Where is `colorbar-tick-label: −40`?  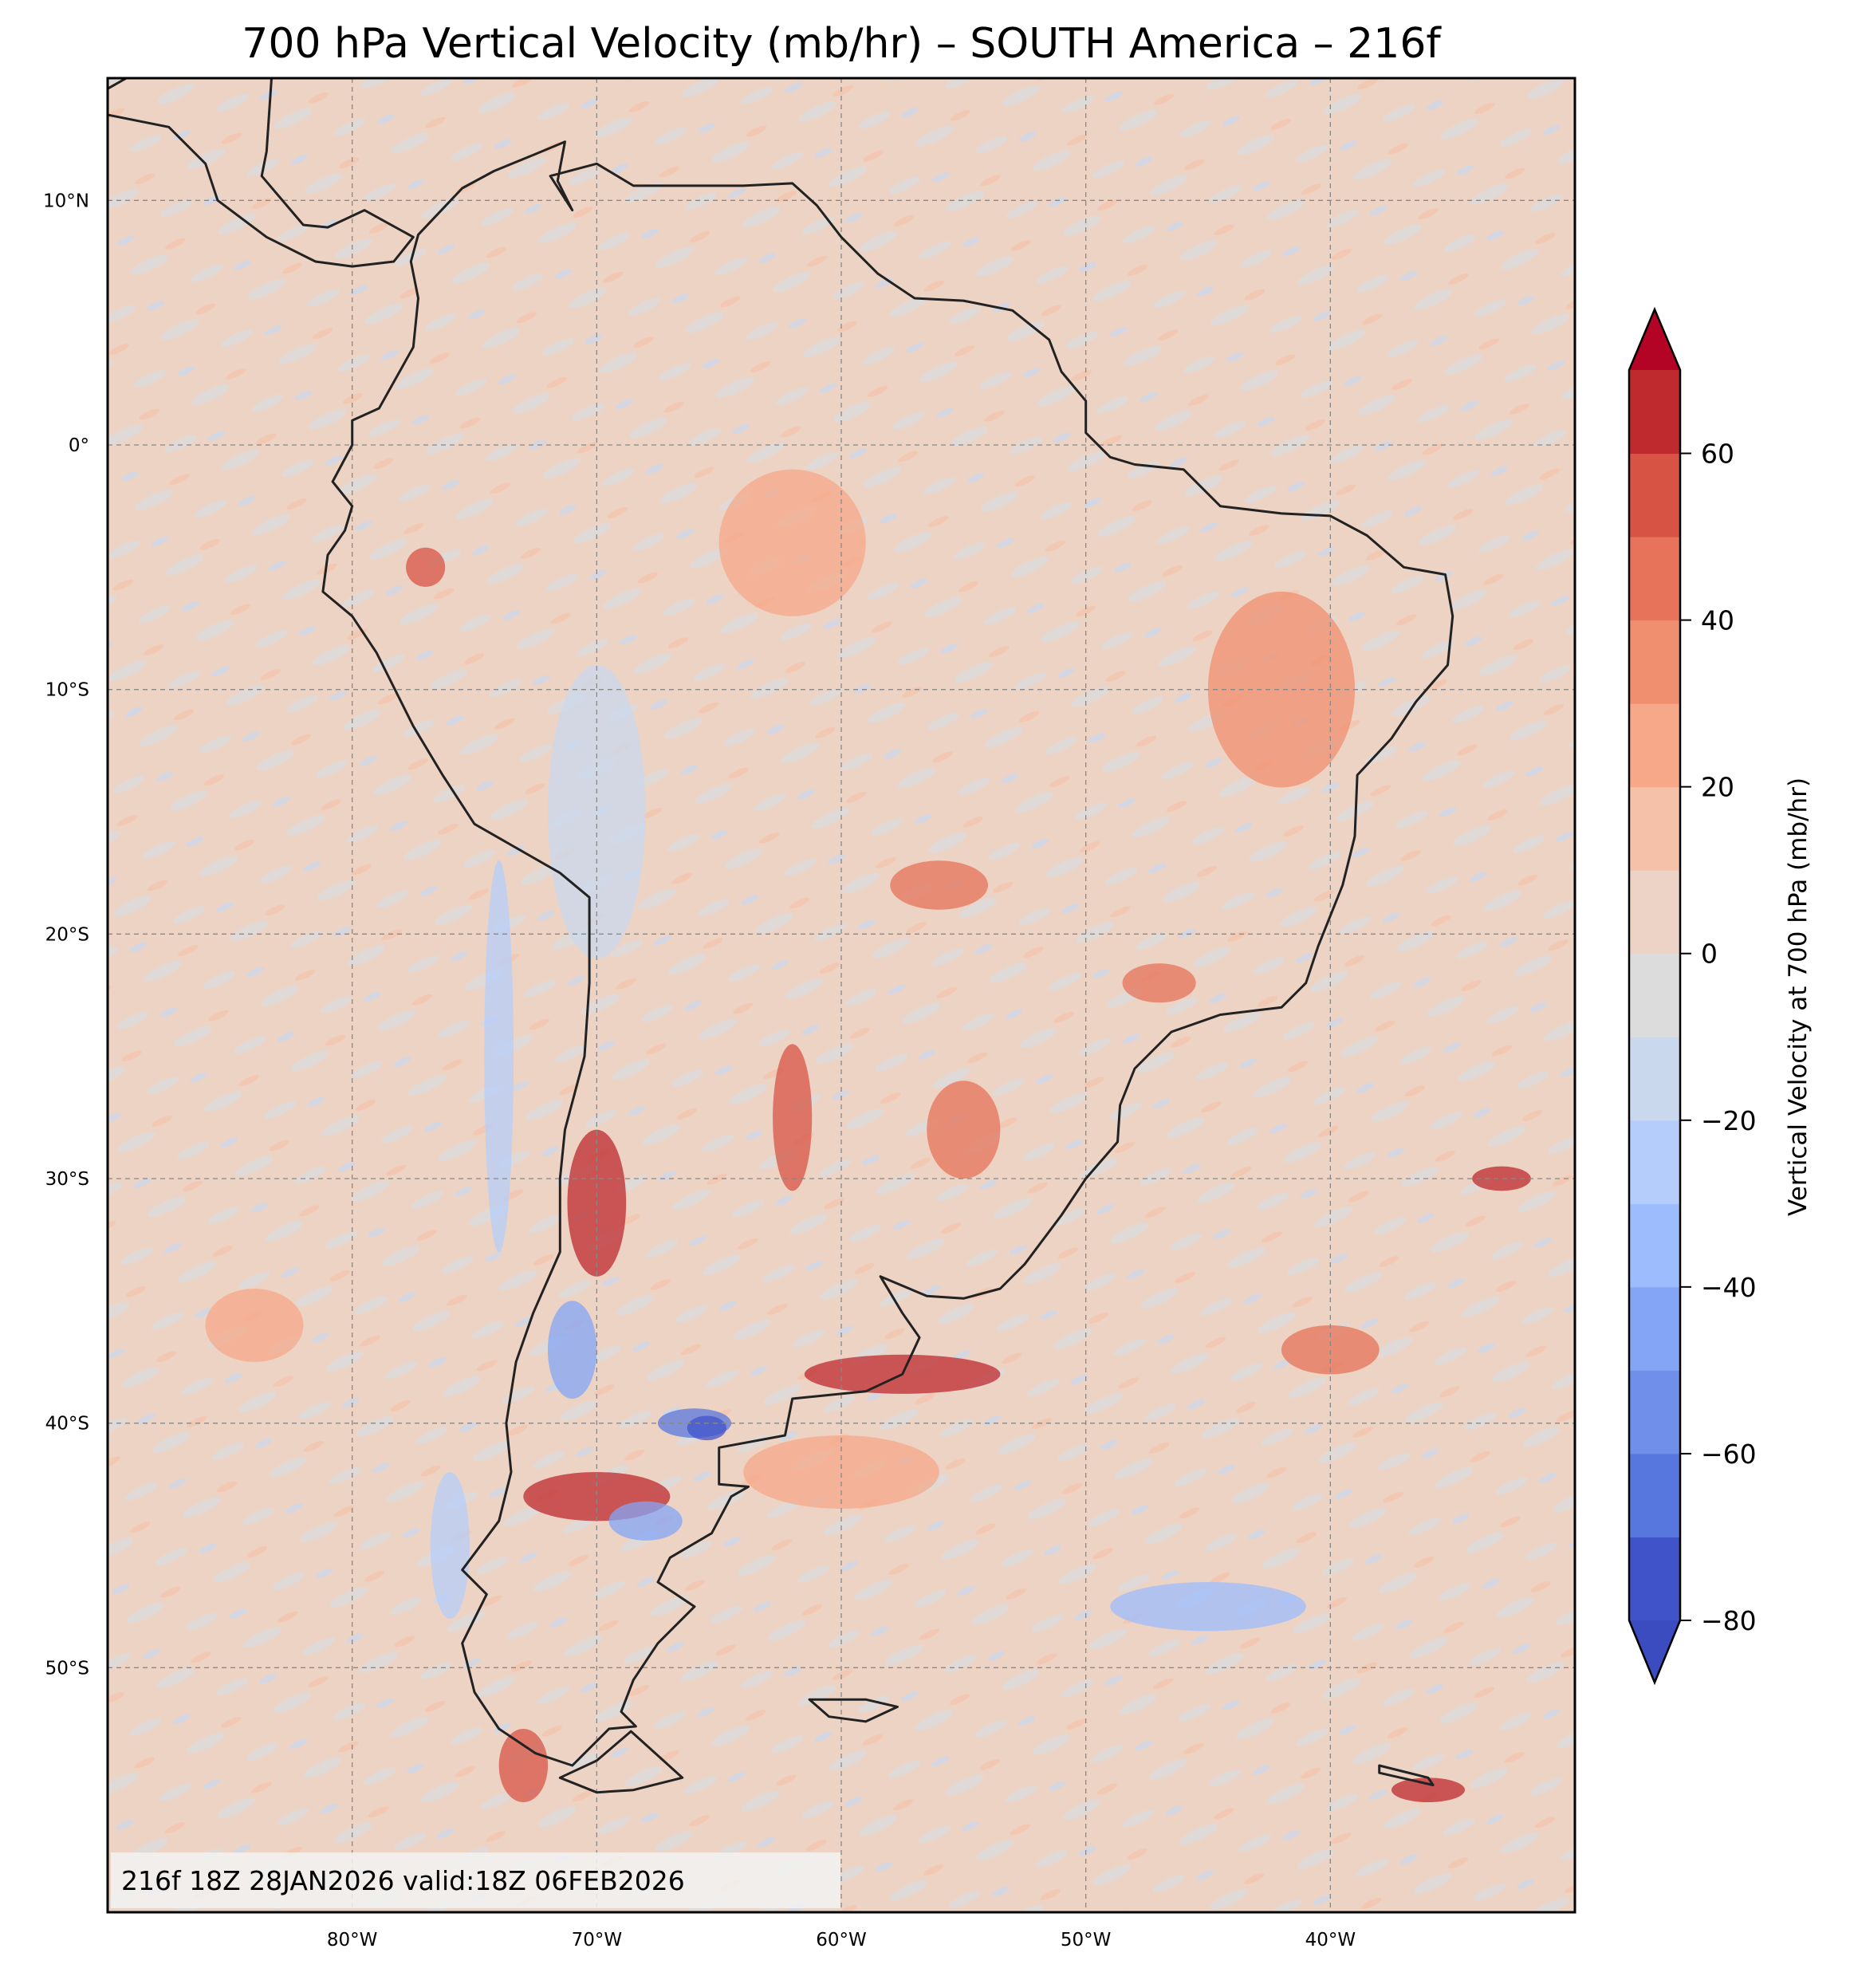 colorbar-tick-label: −40 is located at coordinates (1729, 1287).